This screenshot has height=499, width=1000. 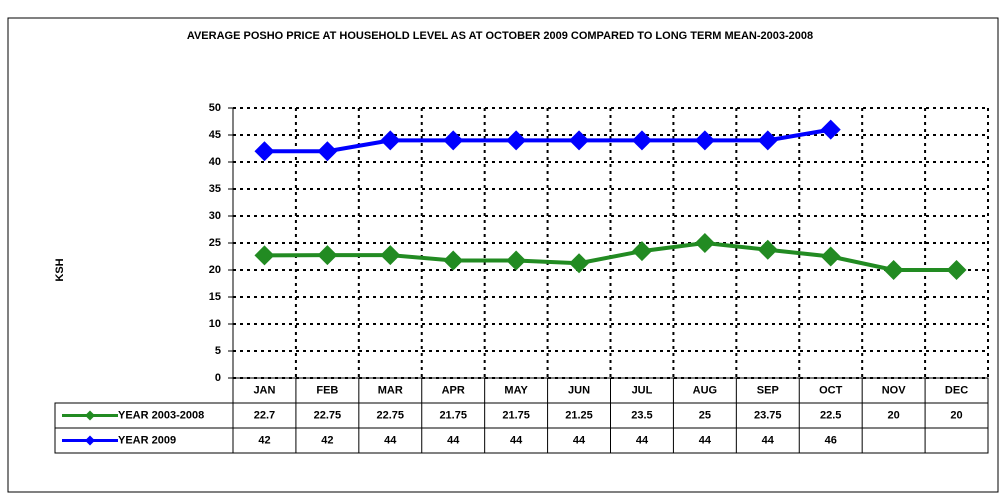 I want to click on y-tick-label: 5, so click(x=218, y=351).